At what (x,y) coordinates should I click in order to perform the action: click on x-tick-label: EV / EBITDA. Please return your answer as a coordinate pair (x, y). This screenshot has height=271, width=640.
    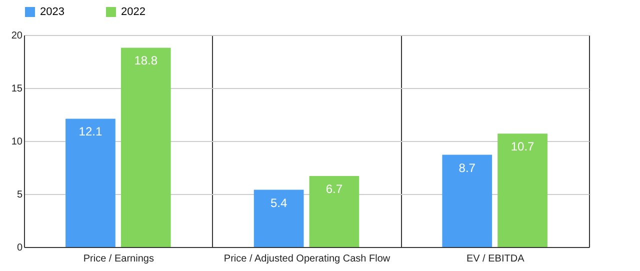
    Looking at the image, I should click on (495, 259).